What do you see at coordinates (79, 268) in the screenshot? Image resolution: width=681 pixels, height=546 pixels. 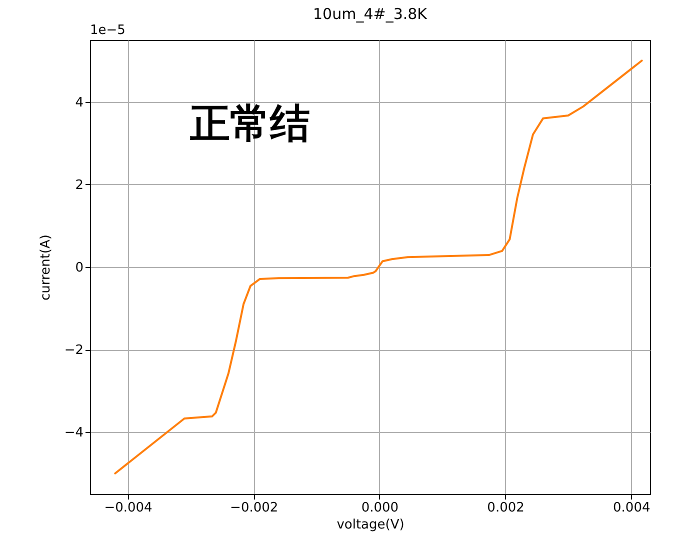 I see `y-tick-label: 0` at bounding box center [79, 268].